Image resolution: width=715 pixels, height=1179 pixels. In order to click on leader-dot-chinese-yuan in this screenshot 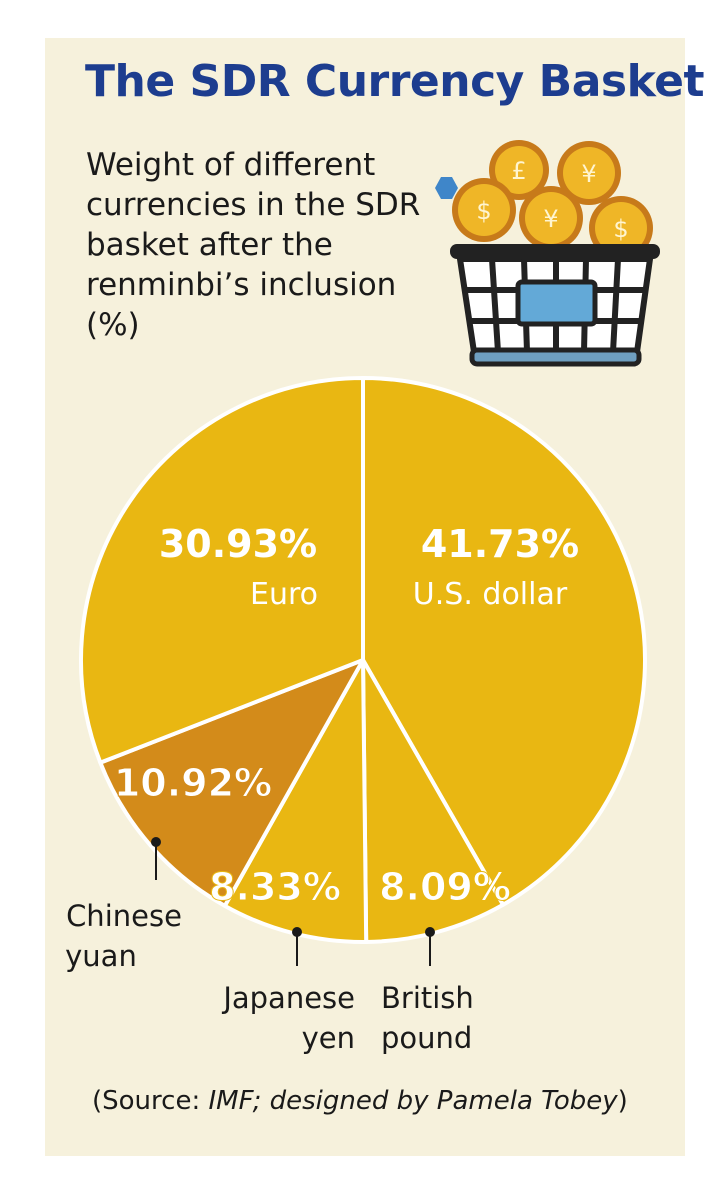, I will do `click(156, 842)`.